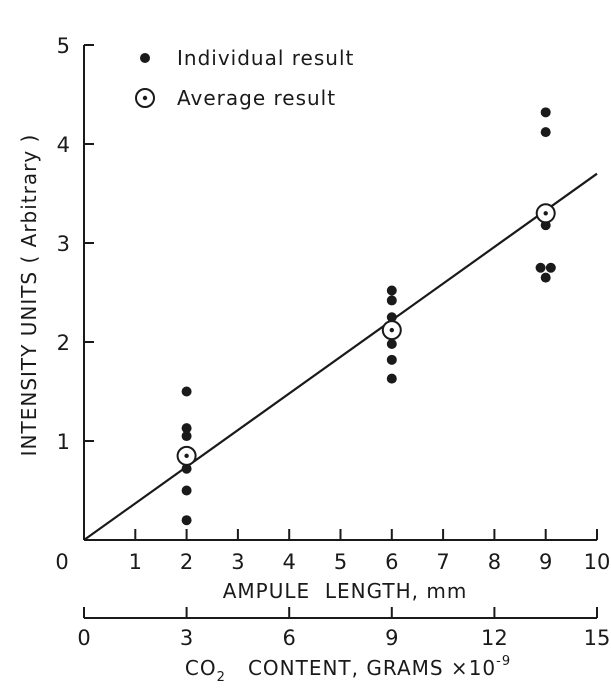  Describe the element at coordinates (201, 668) in the screenshot. I see `co2-label: CO` at that location.